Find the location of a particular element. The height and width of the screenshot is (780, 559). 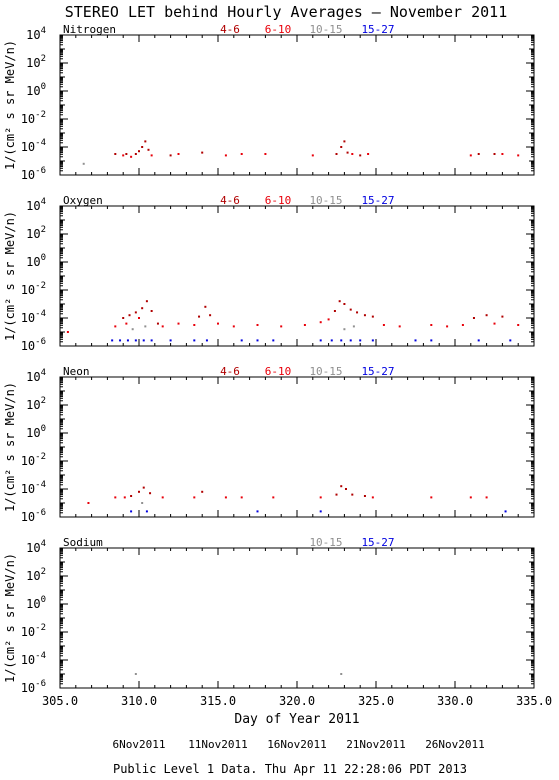

x-tick-label: 315.0 is located at coordinates (218, 701).